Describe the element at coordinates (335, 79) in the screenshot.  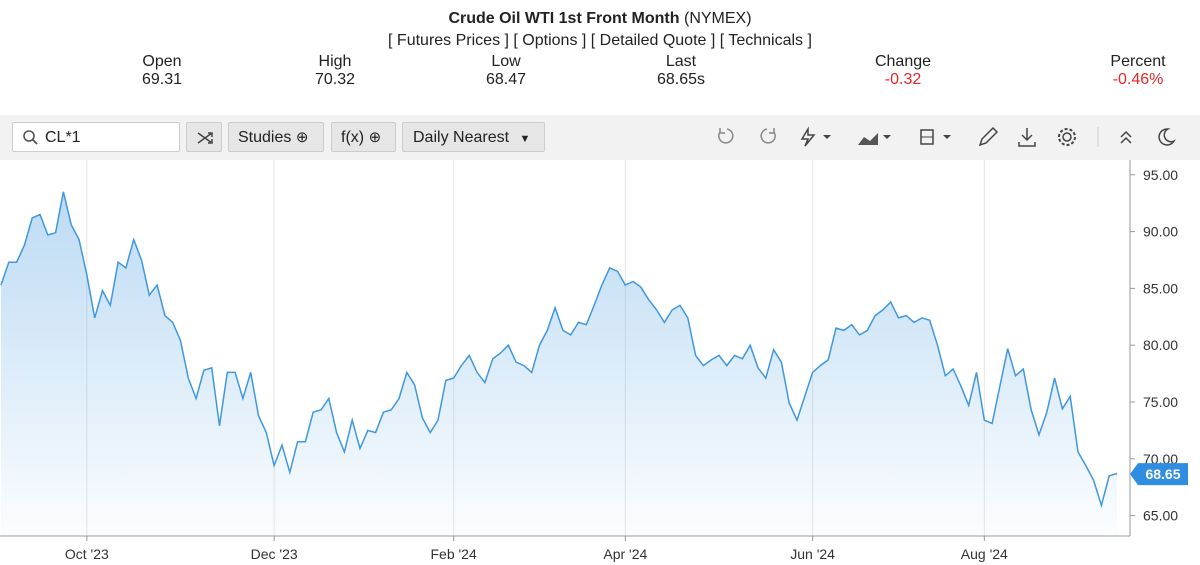
I see `quote-value: 70.32` at that location.